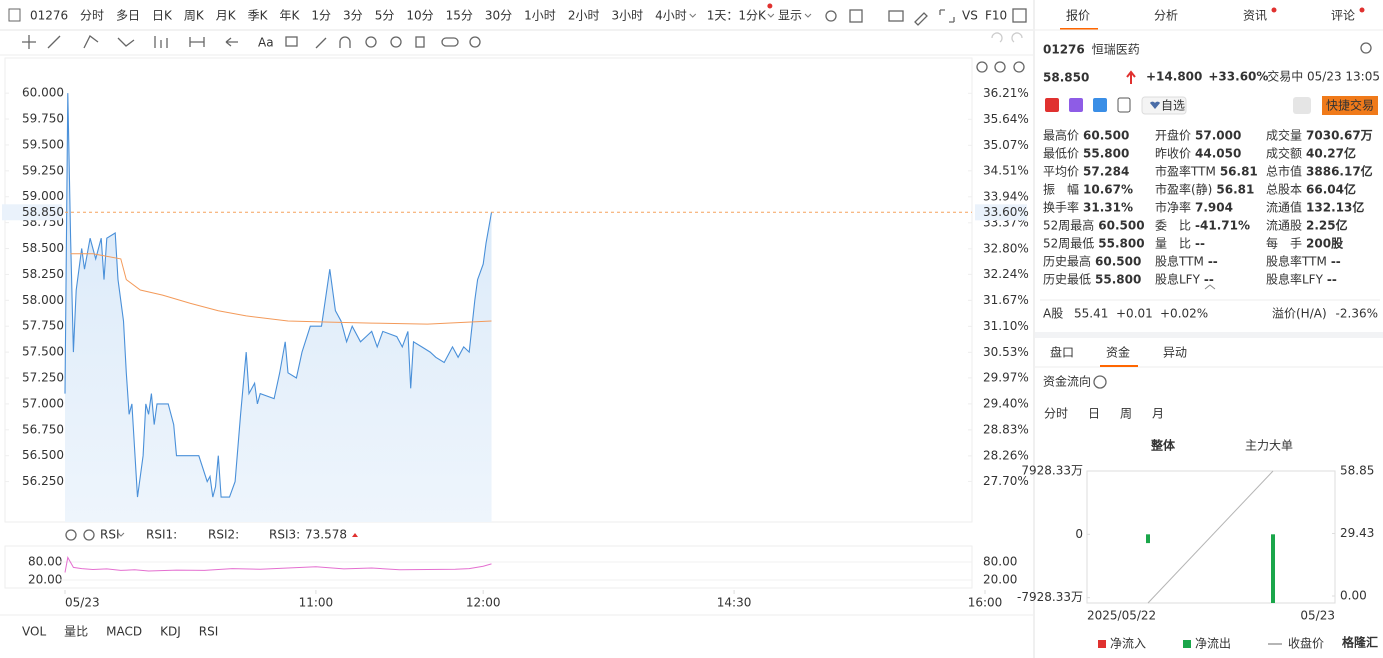 This screenshot has width=1383, height=658. Describe the element at coordinates (14, 15) in the screenshot. I see `checkbox-icon` at that location.